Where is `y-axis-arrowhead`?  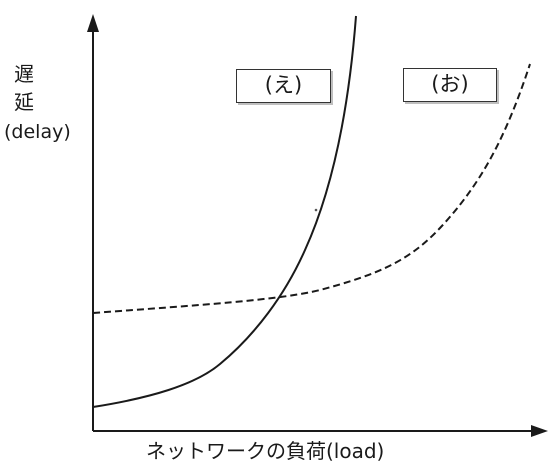 y-axis-arrowhead is located at coordinates (93, 23).